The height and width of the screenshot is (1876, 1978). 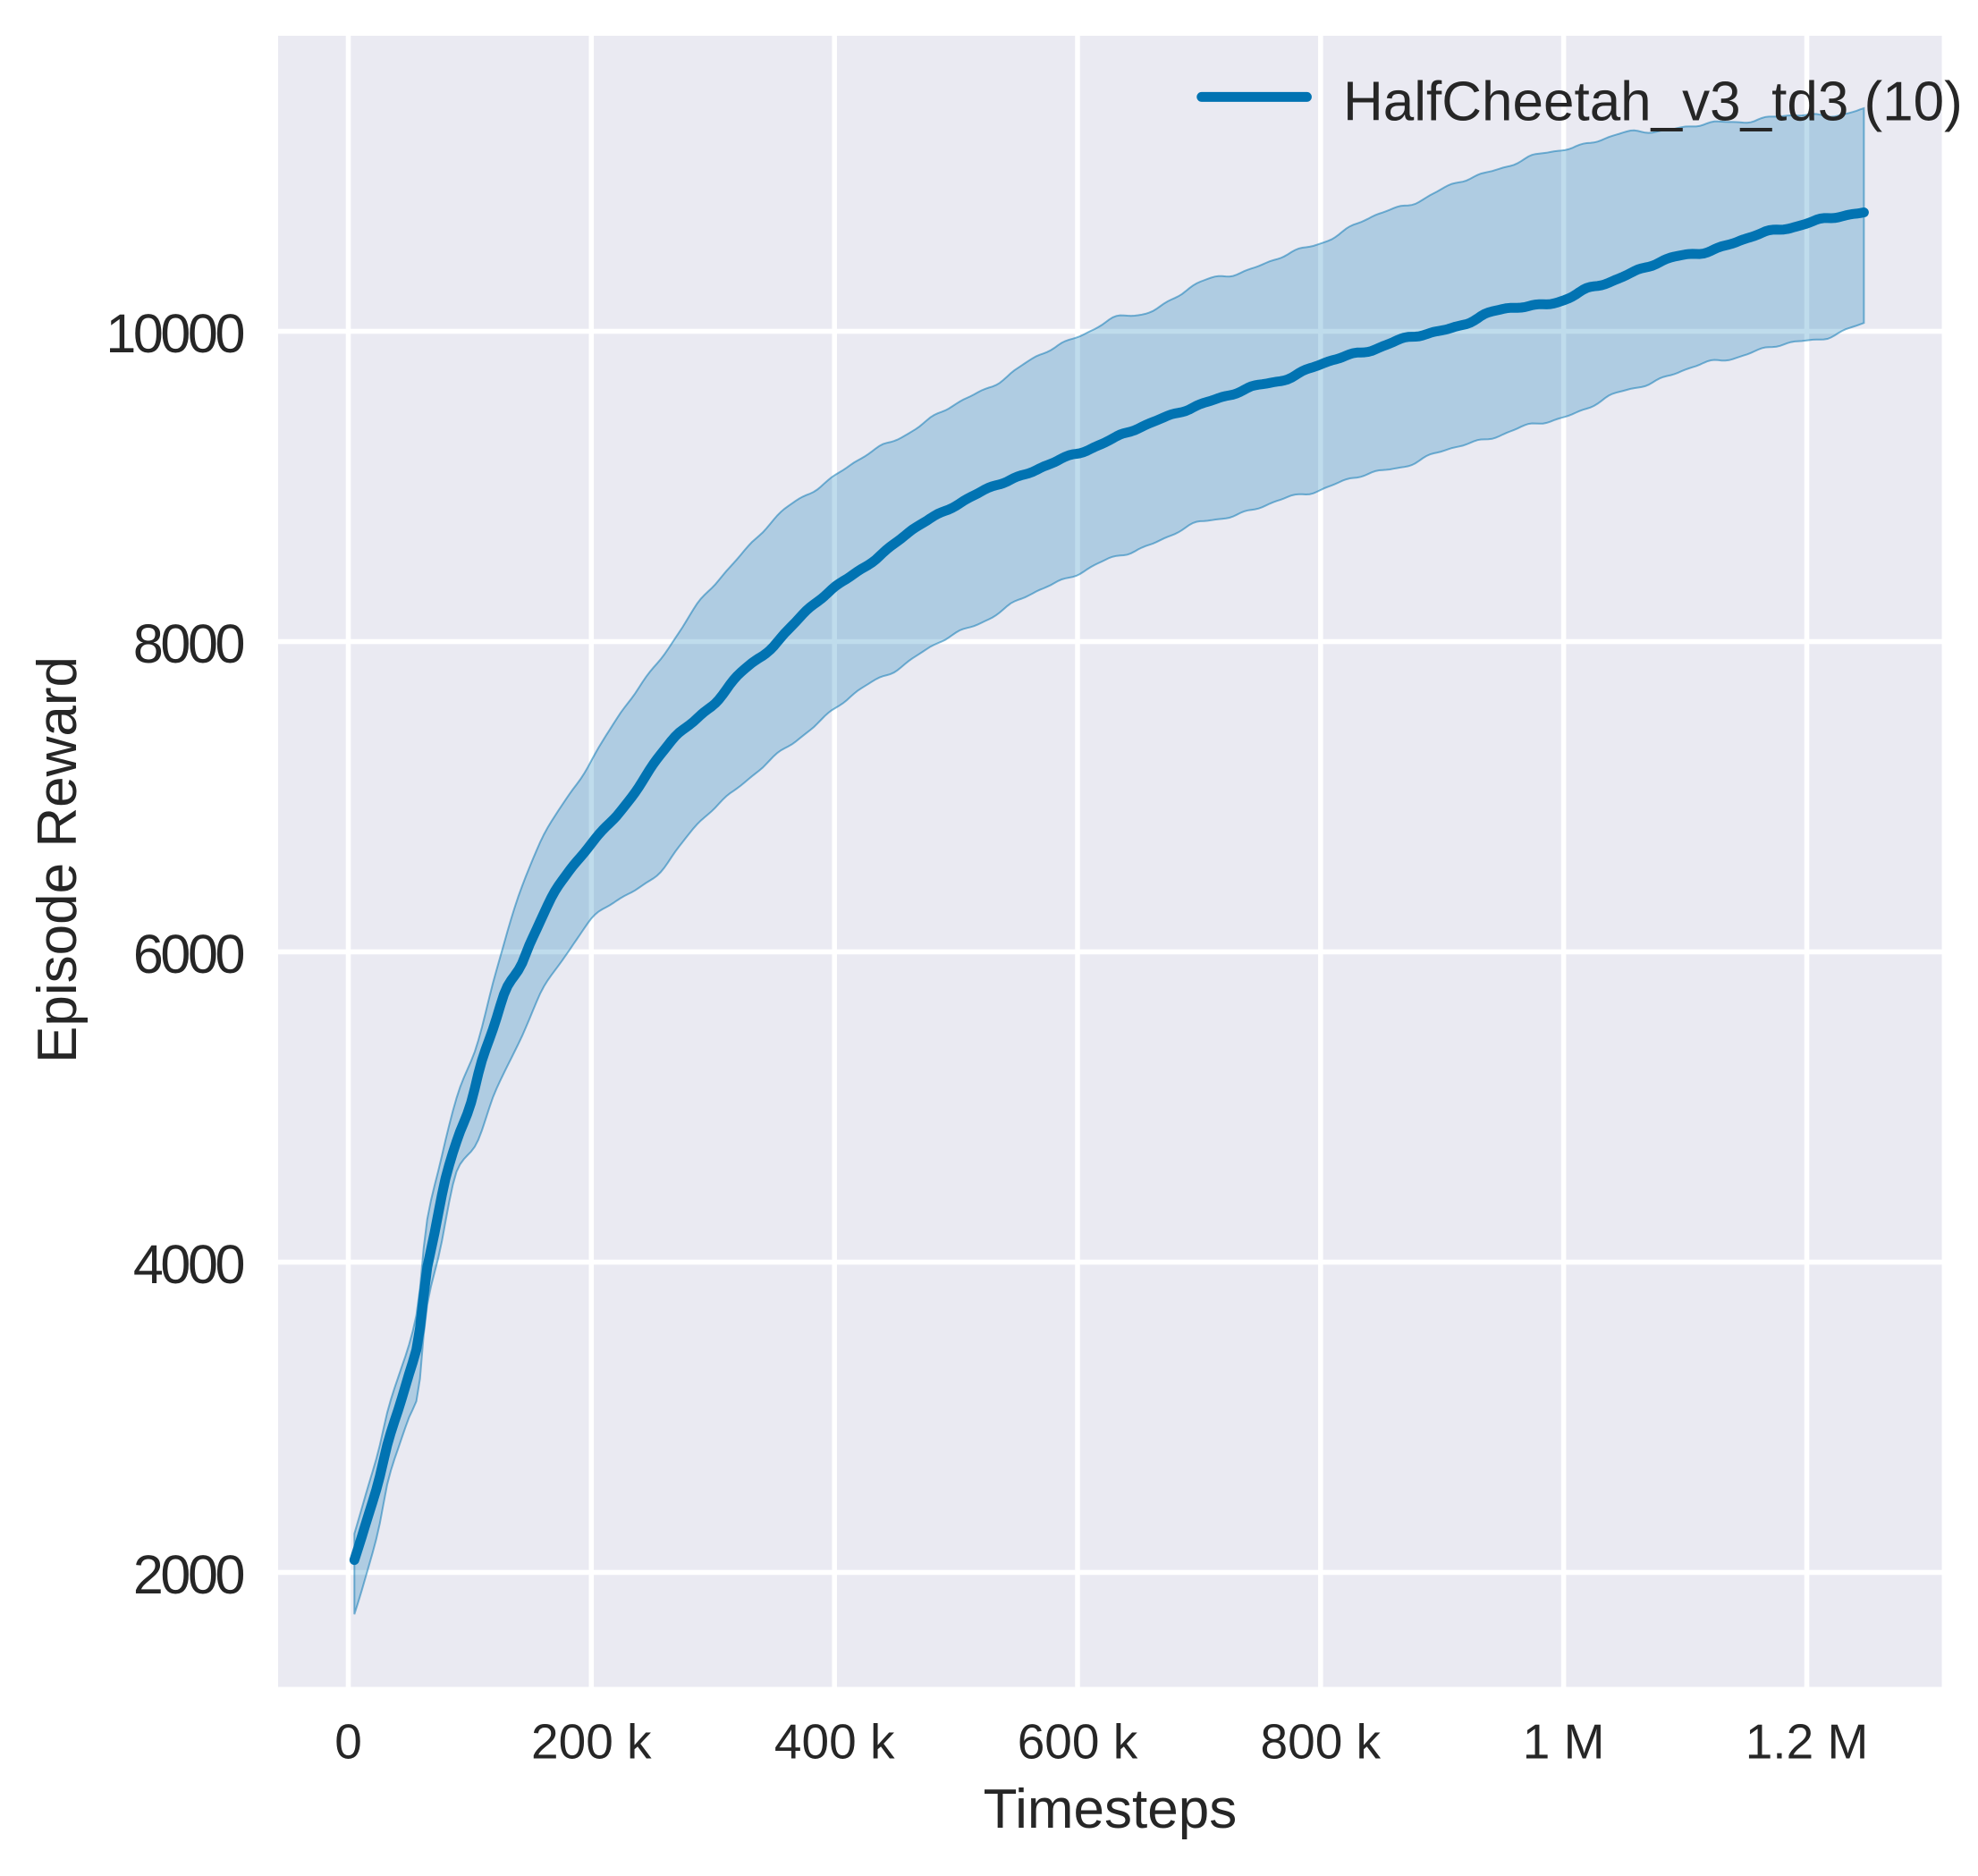 What do you see at coordinates (1078, 1742) in the screenshot?
I see `svg-text: 600 k` at bounding box center [1078, 1742].